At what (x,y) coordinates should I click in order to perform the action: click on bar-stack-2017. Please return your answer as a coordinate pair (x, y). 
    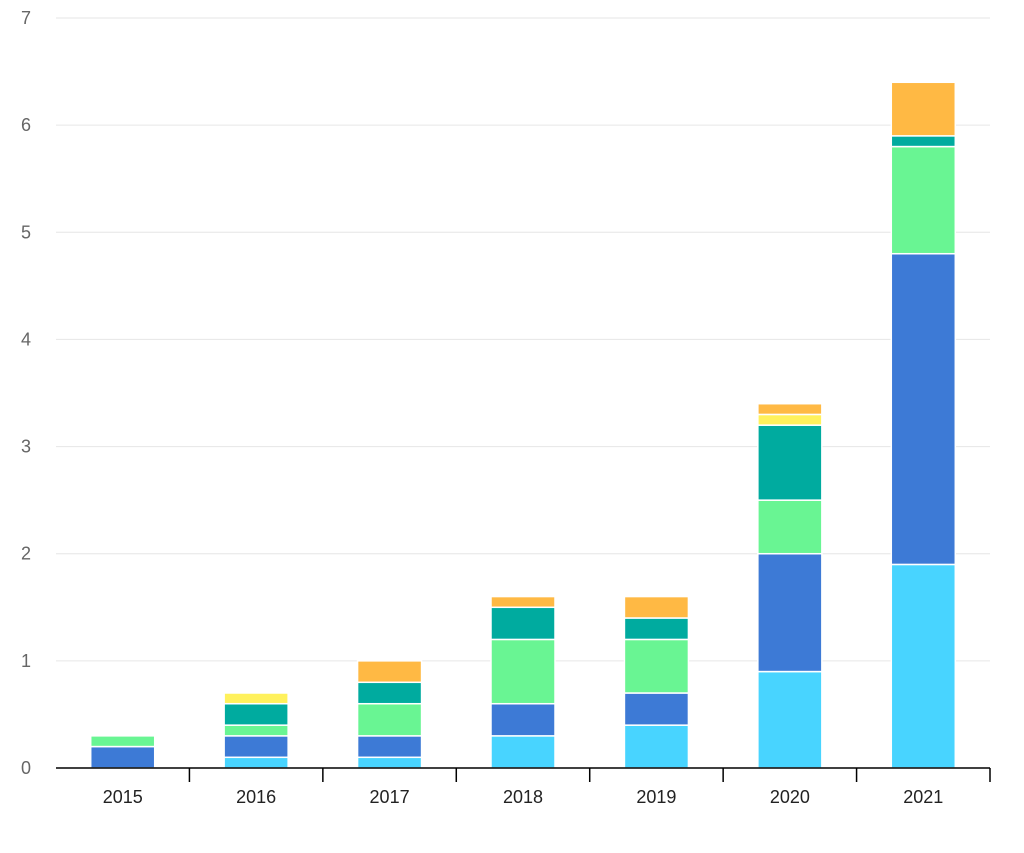
    Looking at the image, I should click on (389, 714).